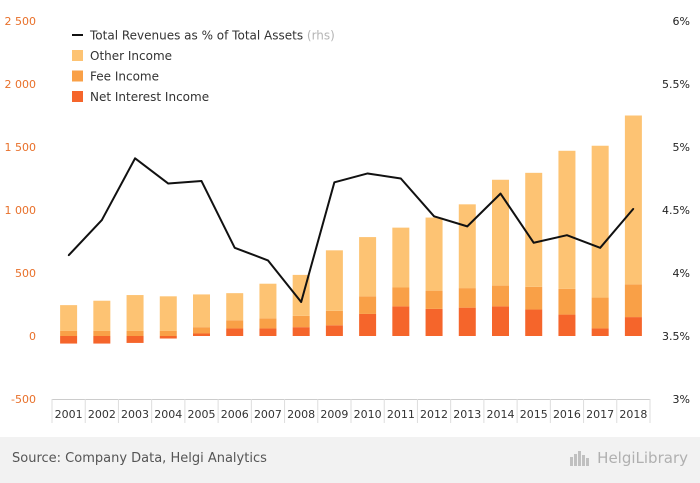  What do you see at coordinates (567, 414) in the screenshot?
I see `x-tick-label-2016: 2016` at bounding box center [567, 414].